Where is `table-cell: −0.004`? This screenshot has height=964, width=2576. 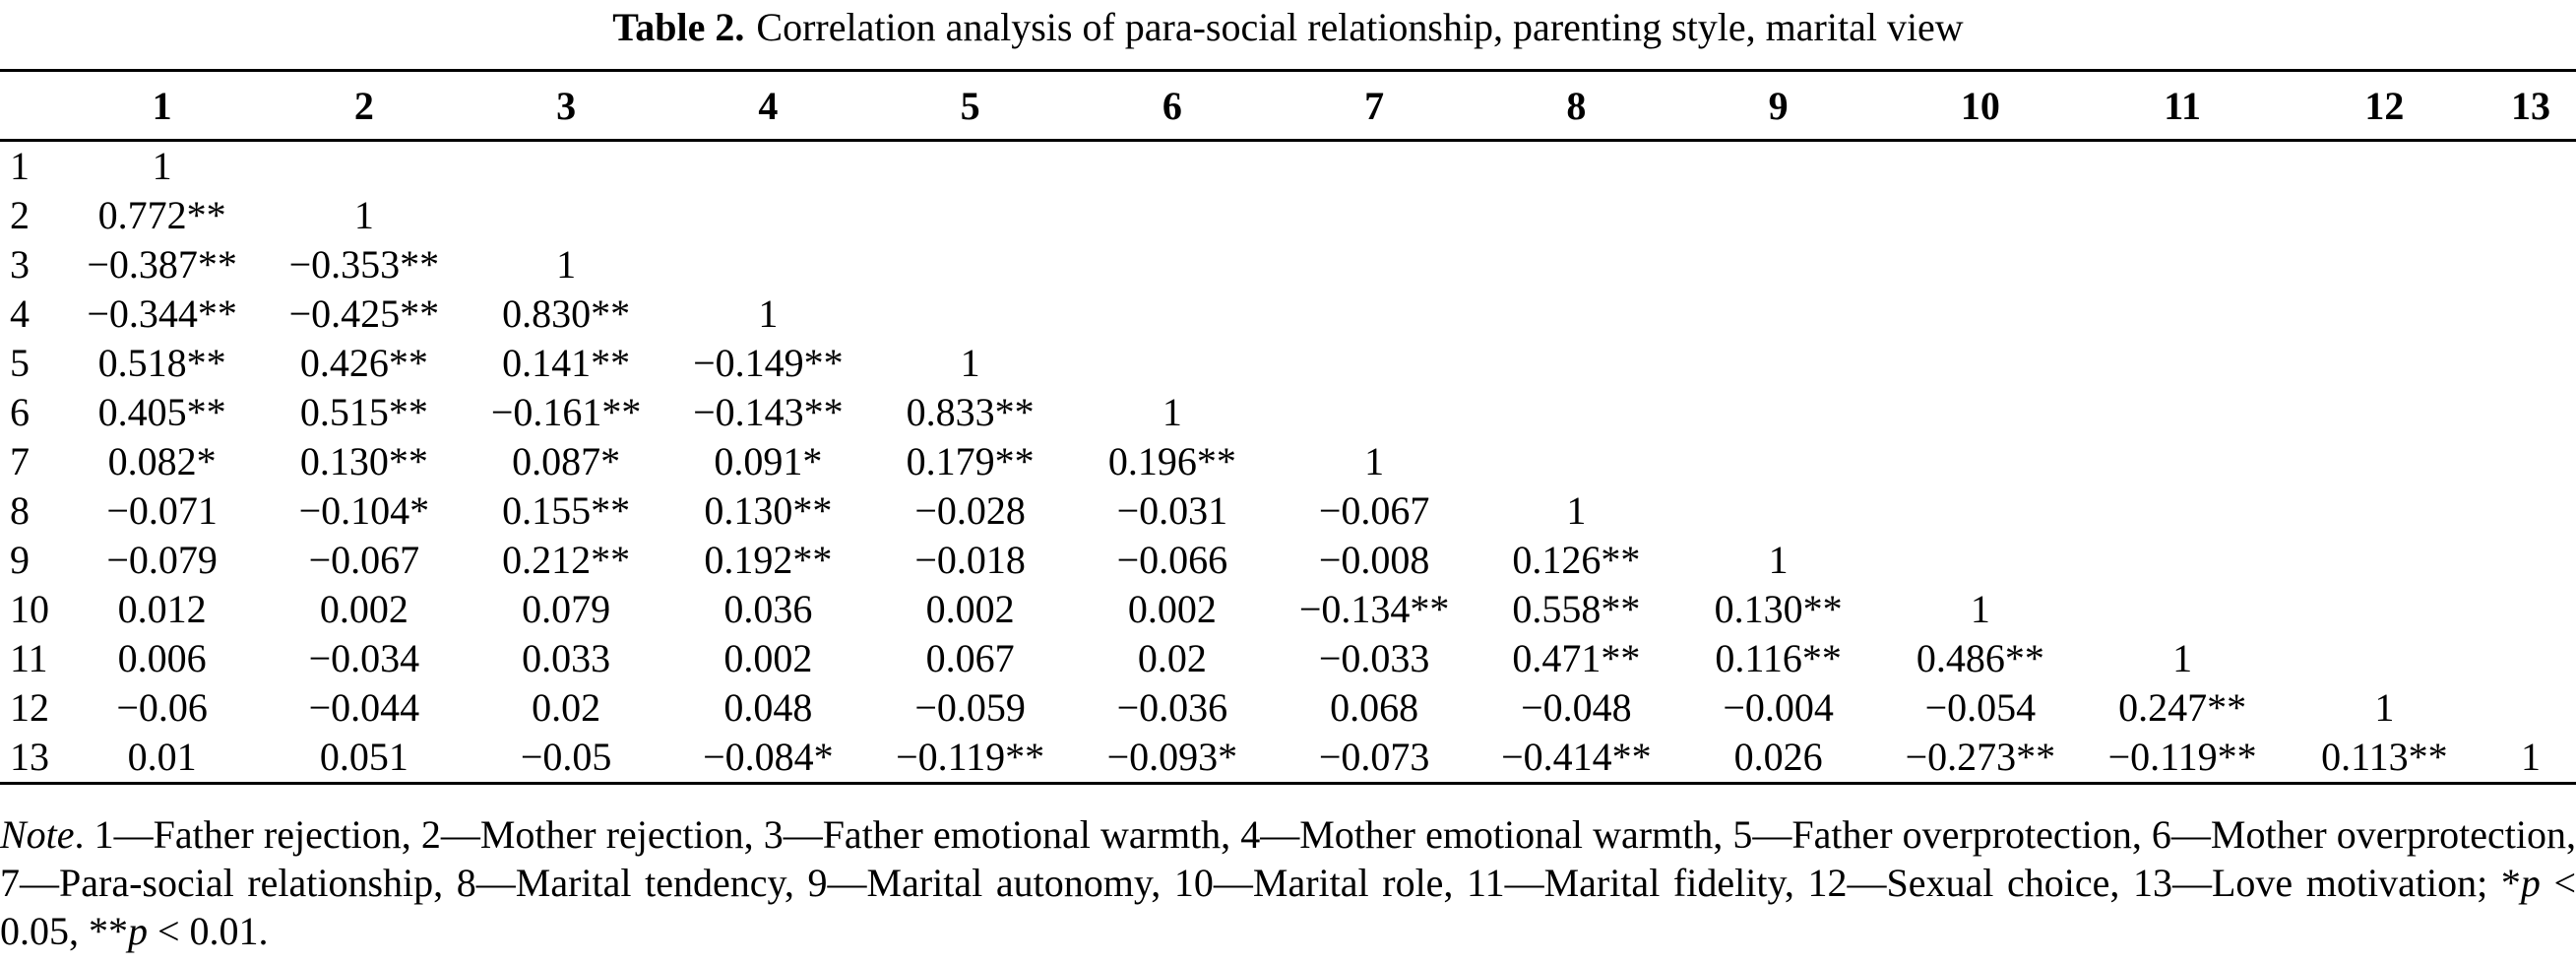 table-cell: −0.004 is located at coordinates (1778, 707).